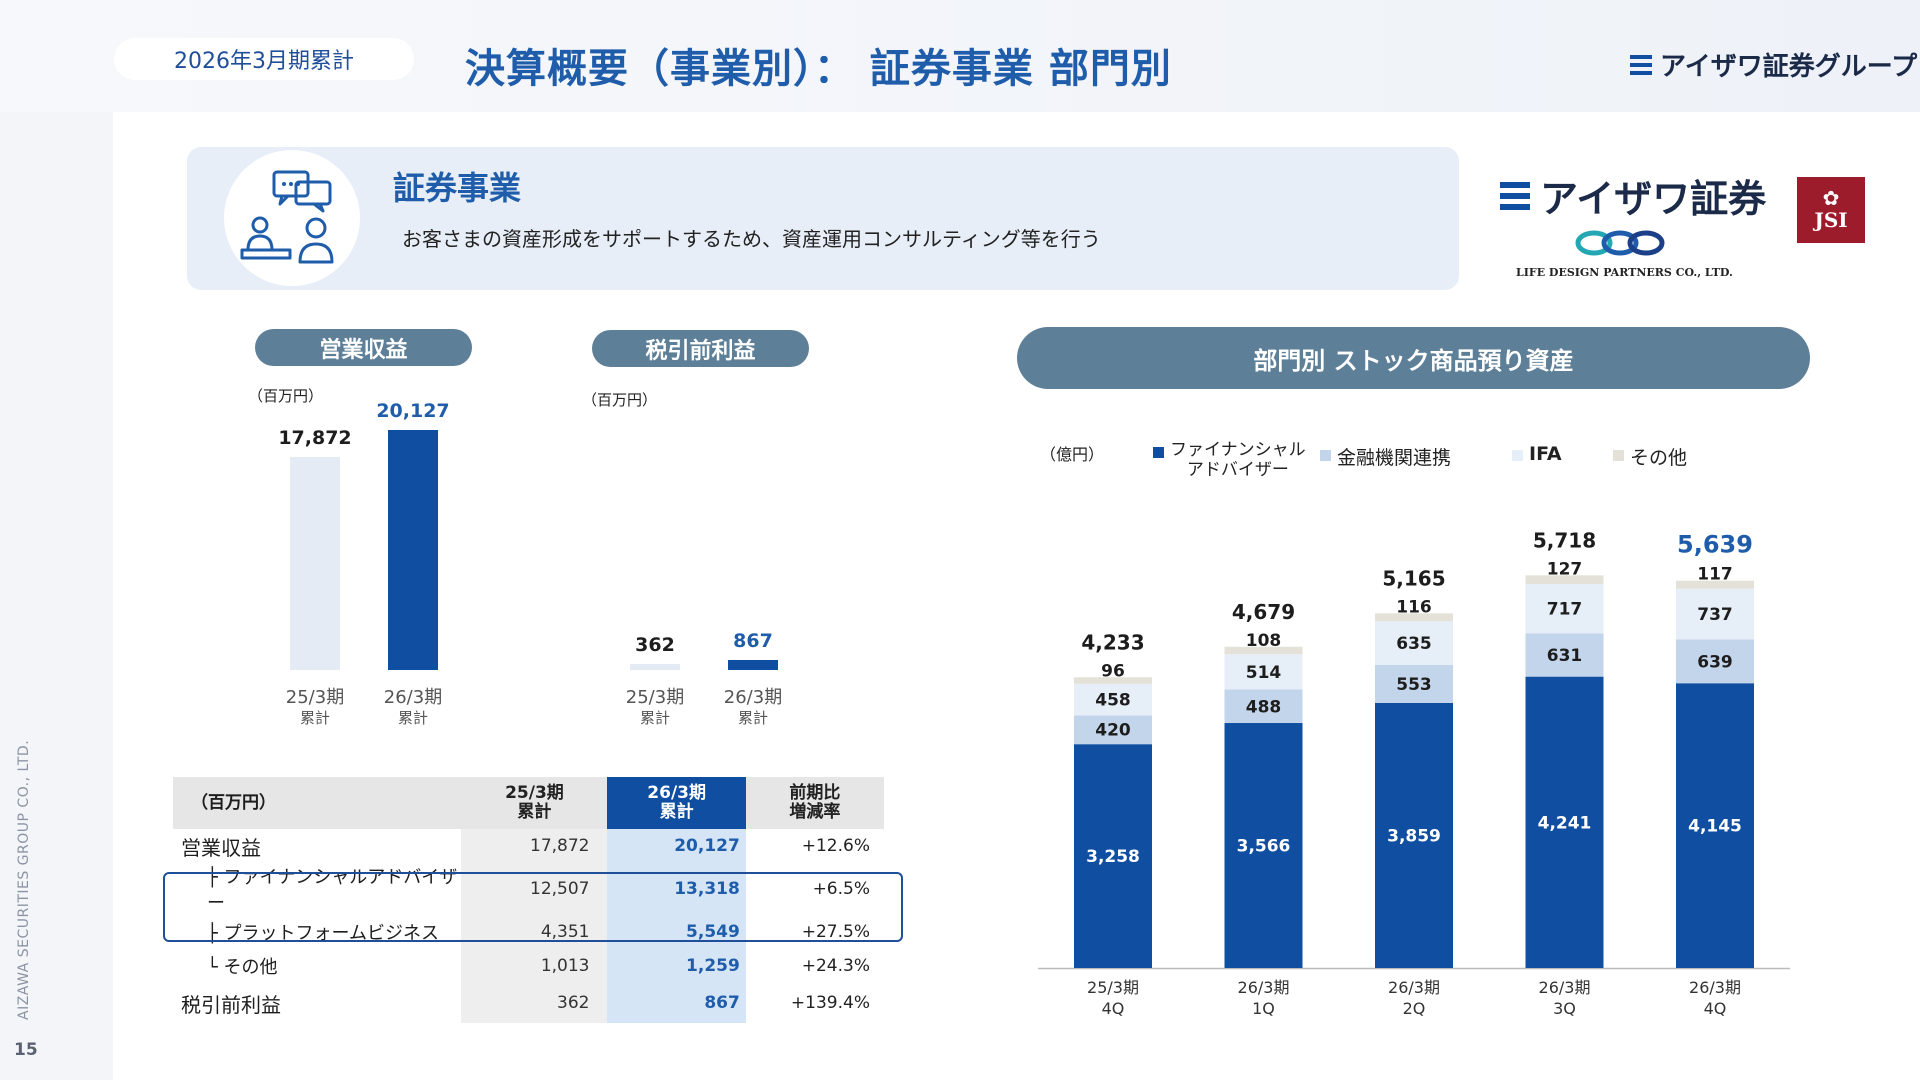  I want to click on pbt-category-label: 26/3期 累計, so click(753, 707).